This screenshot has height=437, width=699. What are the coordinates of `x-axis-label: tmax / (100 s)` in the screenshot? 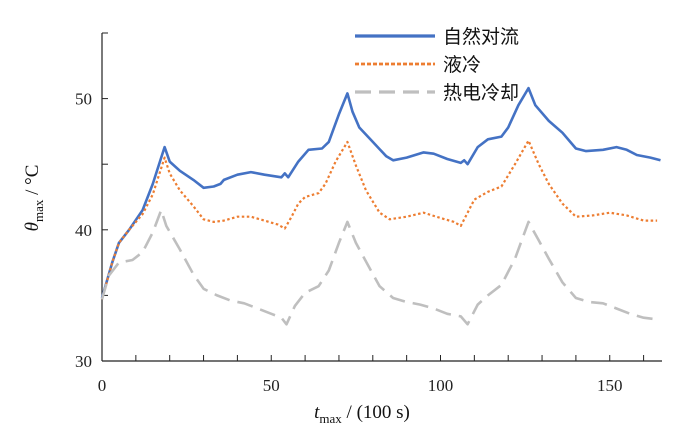 It's located at (362, 414).